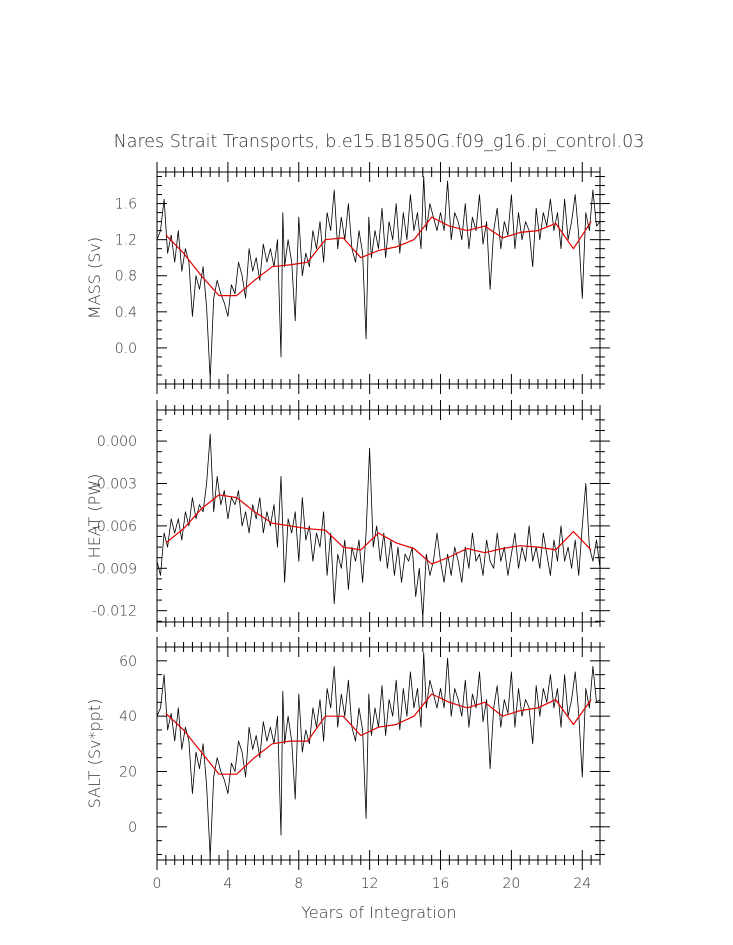  Describe the element at coordinates (94, 516) in the screenshot. I see `heat-y-axis-label: HEAT (PW)` at that location.